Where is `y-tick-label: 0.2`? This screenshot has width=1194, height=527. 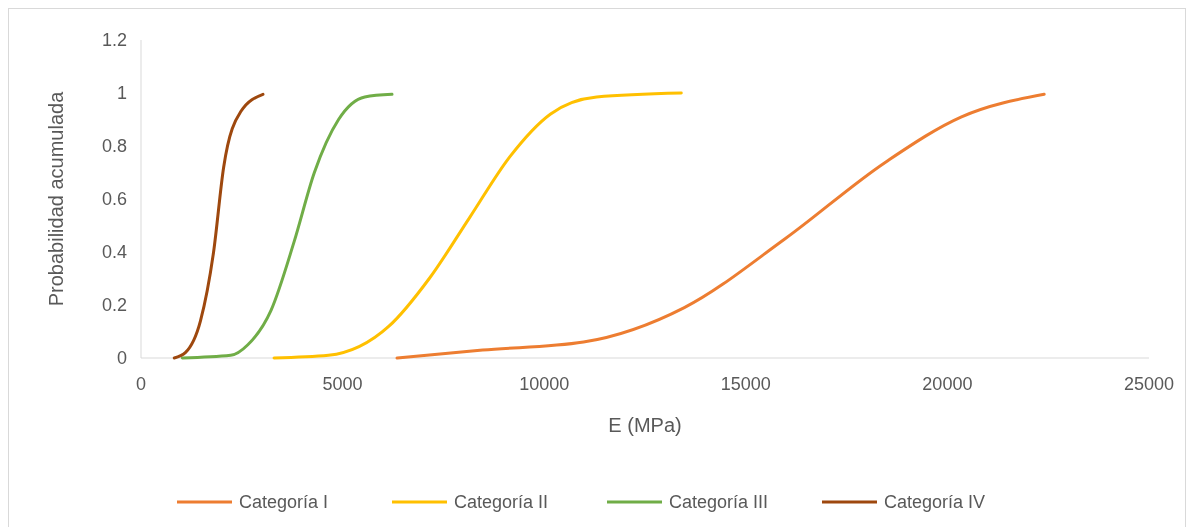
y-tick-label: 0.2 is located at coordinates (114, 305).